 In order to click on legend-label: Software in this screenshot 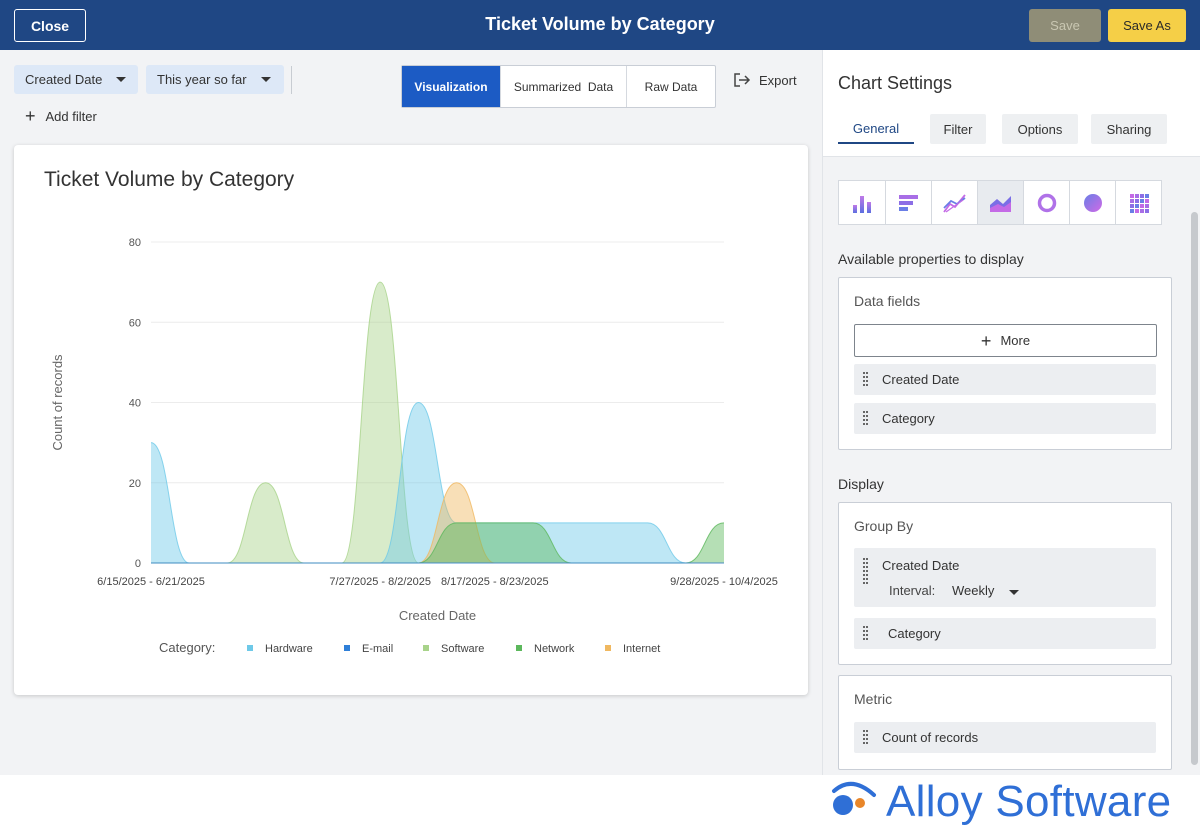, I will do `click(462, 649)`.